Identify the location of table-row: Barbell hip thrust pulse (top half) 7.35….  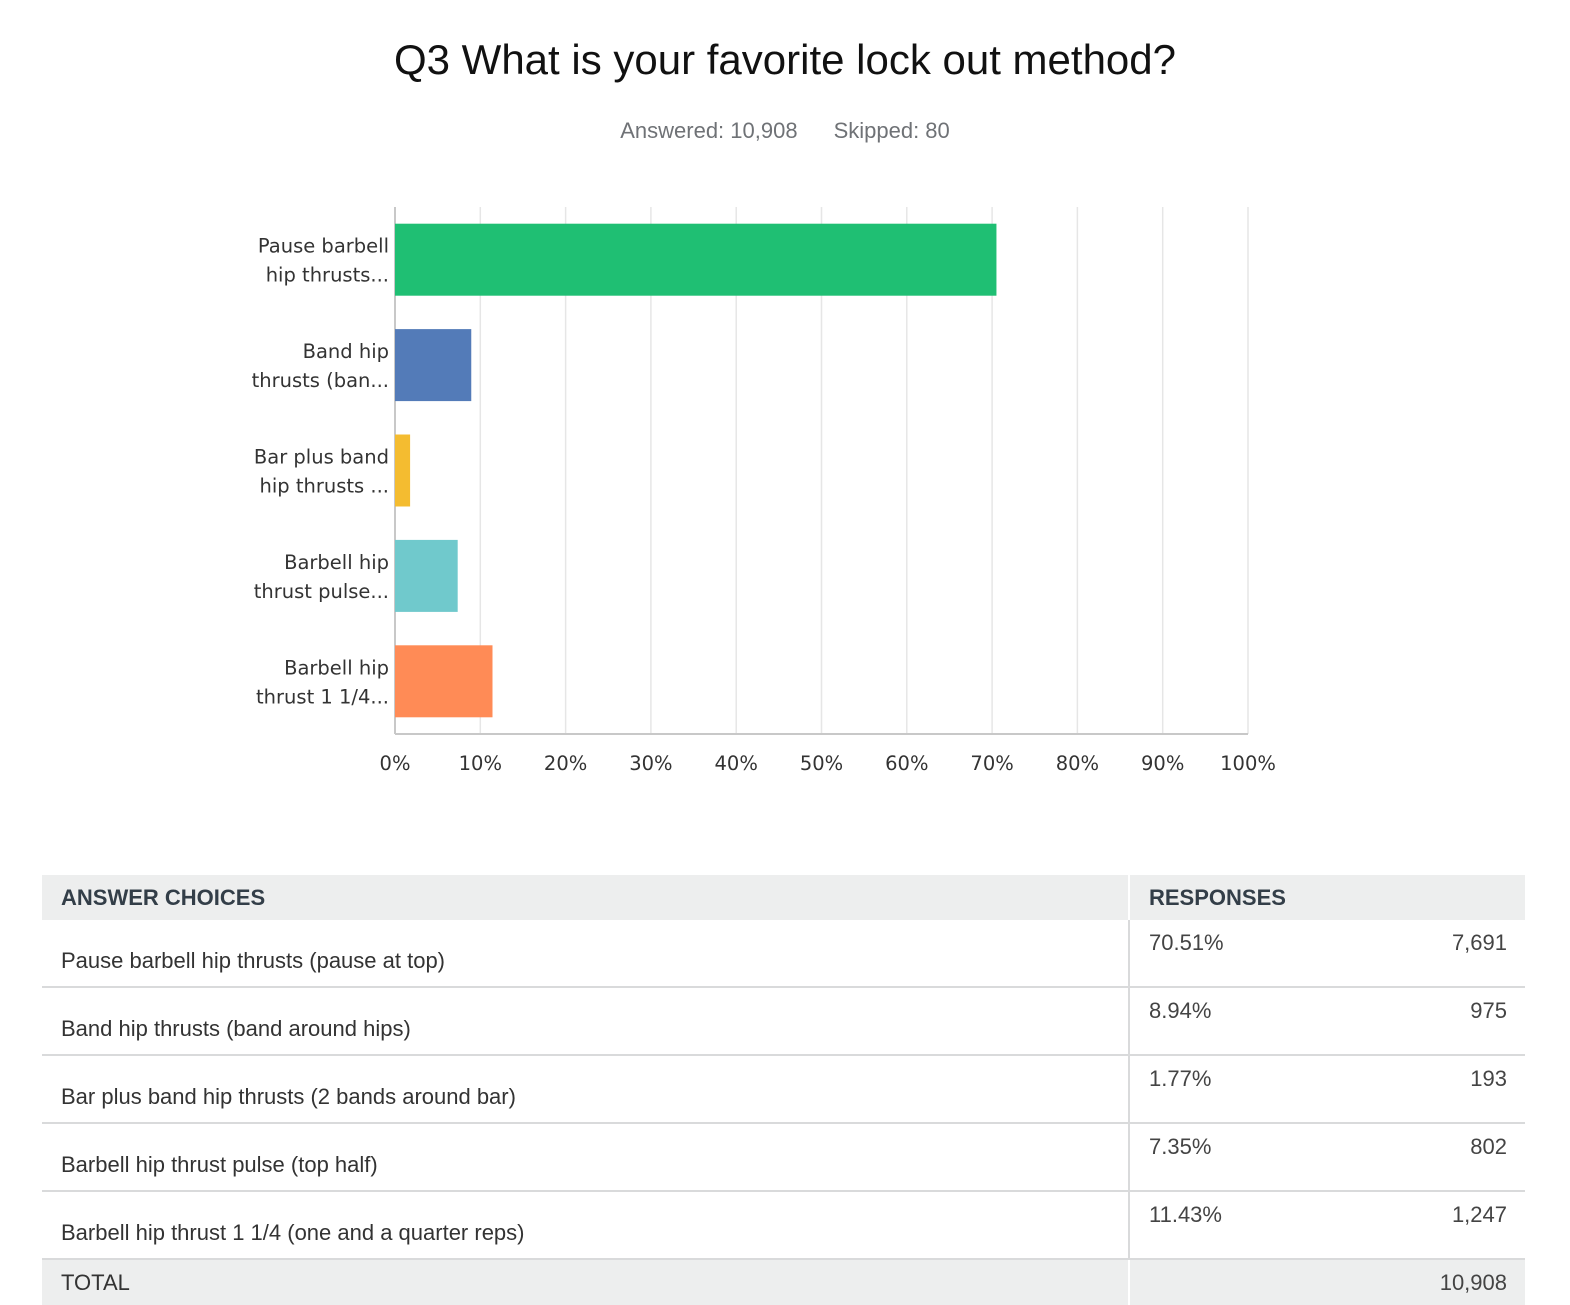
(783, 1157).